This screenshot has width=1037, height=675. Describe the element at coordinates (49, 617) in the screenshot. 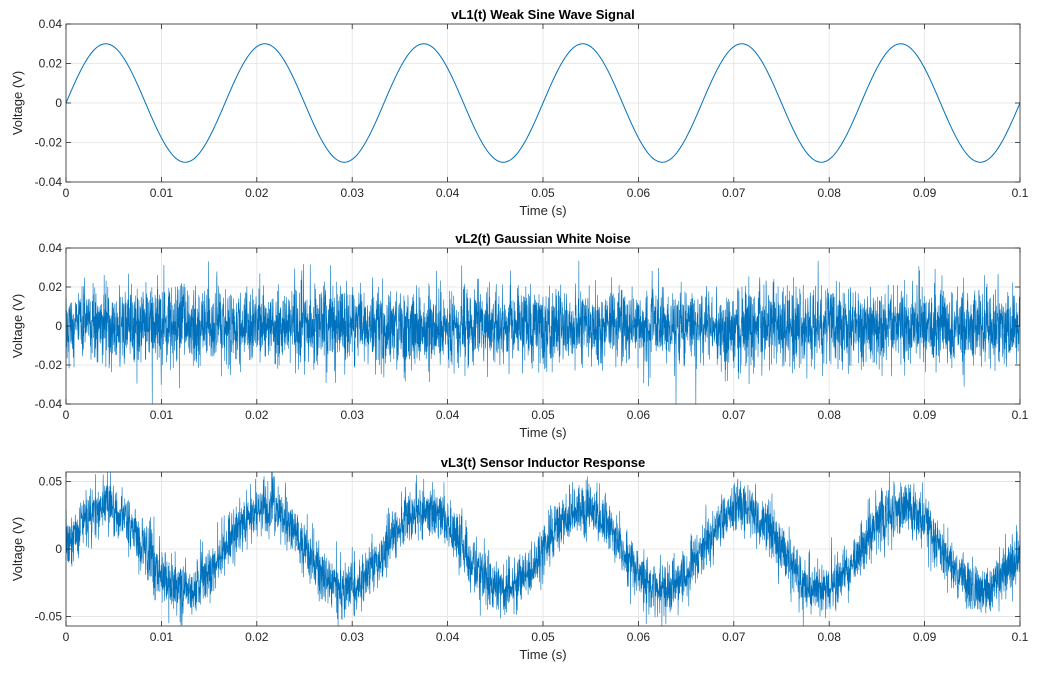

I see `y-tick-label: -0.05` at that location.